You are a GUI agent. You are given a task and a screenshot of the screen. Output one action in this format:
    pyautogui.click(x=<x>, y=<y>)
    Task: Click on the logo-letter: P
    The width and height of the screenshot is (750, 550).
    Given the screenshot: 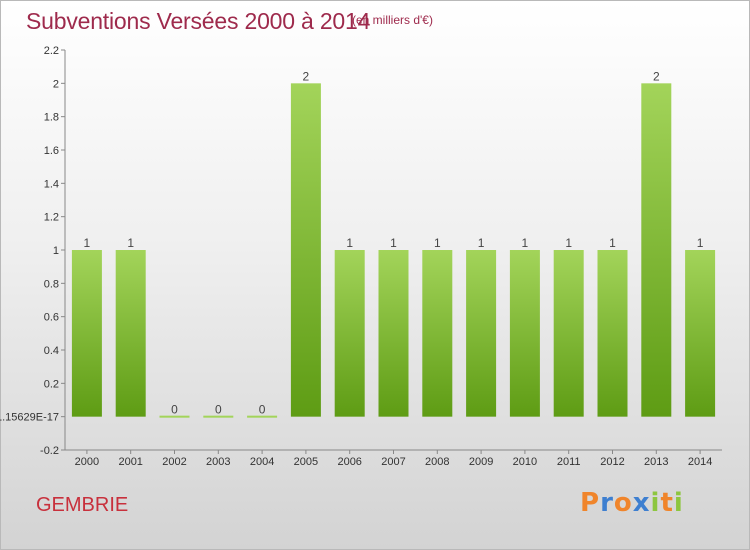 What is the action you would take?
    pyautogui.click(x=590, y=503)
    